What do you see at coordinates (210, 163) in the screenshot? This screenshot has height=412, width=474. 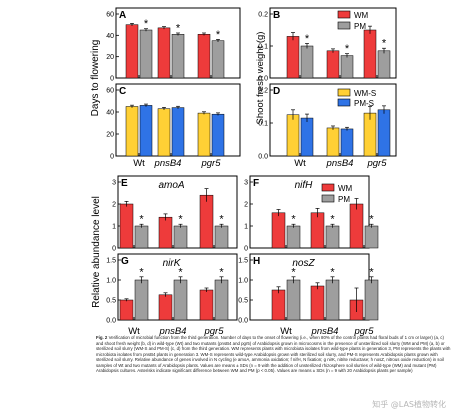 I see `x-label-left-pgr5: pgr5` at bounding box center [210, 163].